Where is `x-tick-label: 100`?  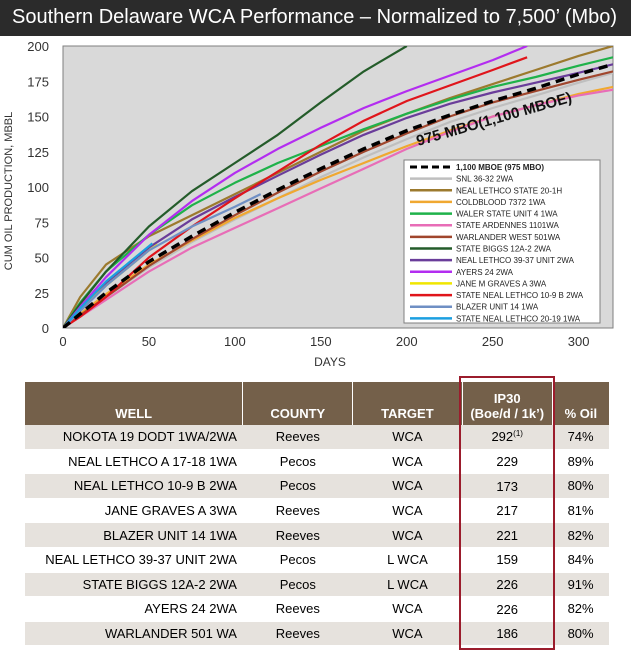 x-tick-label: 100 is located at coordinates (235, 341).